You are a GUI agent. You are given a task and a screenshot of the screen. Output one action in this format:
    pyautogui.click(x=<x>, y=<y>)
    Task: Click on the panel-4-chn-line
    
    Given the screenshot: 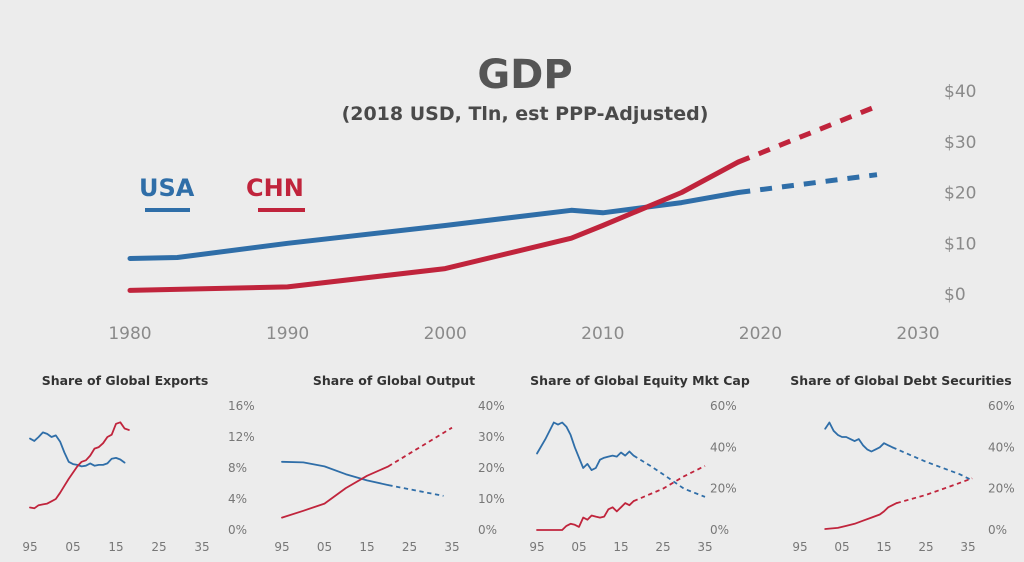 What is the action you would take?
    pyautogui.click(x=861, y=516)
    